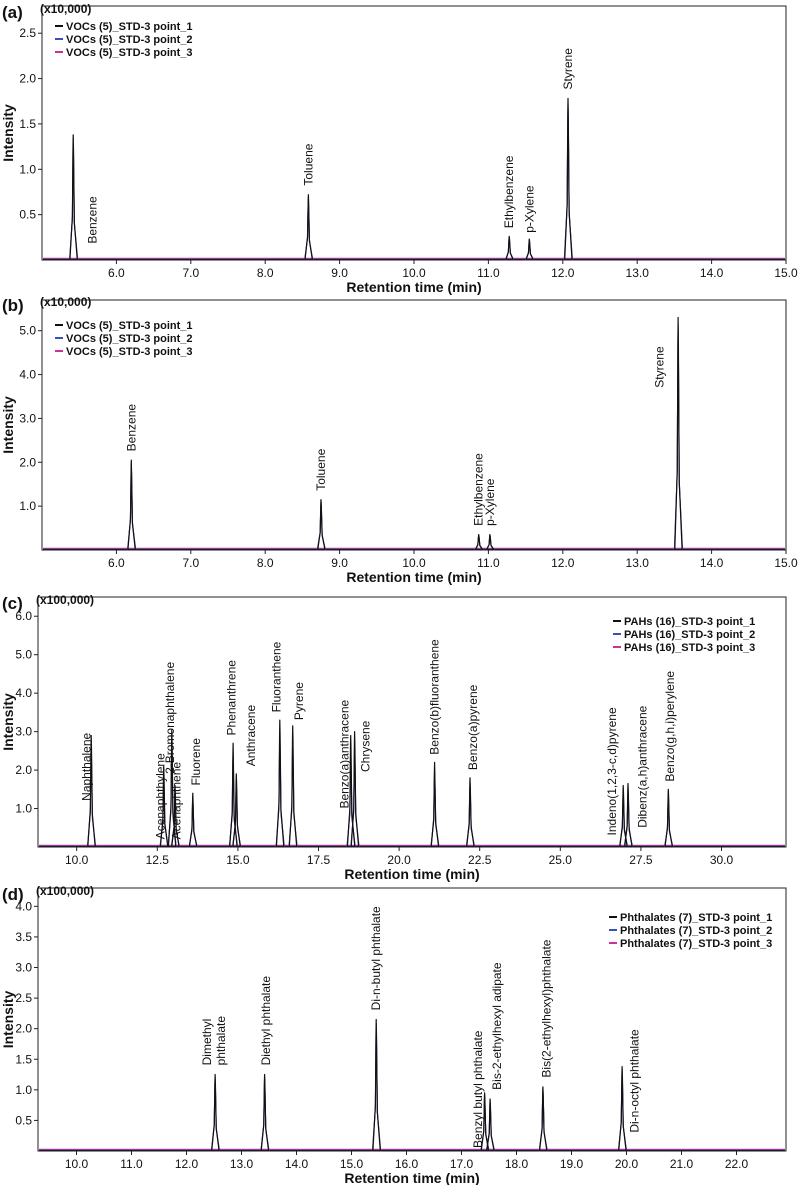 Image resolution: width=800 pixels, height=1185 pixels. Describe the element at coordinates (13, 894) in the screenshot. I see `panel-letter: (d)` at that location.